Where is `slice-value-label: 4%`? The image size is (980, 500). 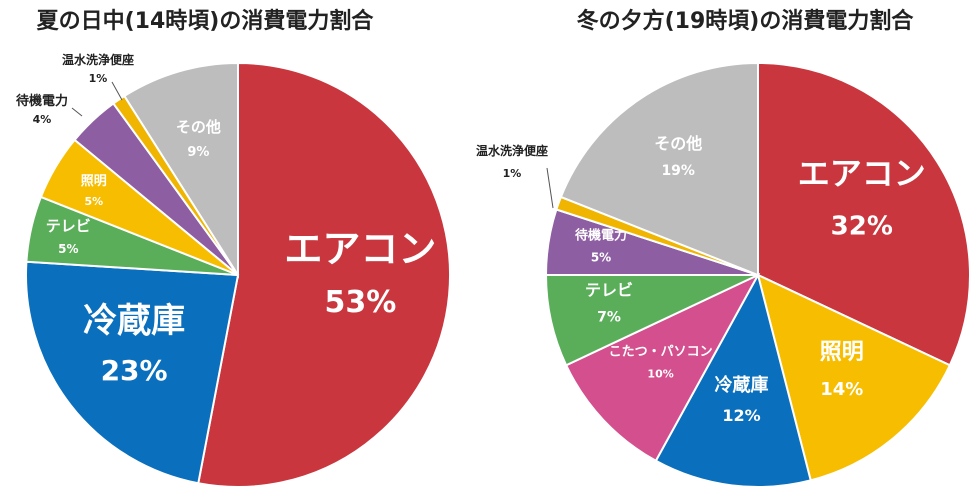
slice-value-label: 4% is located at coordinates (42, 119).